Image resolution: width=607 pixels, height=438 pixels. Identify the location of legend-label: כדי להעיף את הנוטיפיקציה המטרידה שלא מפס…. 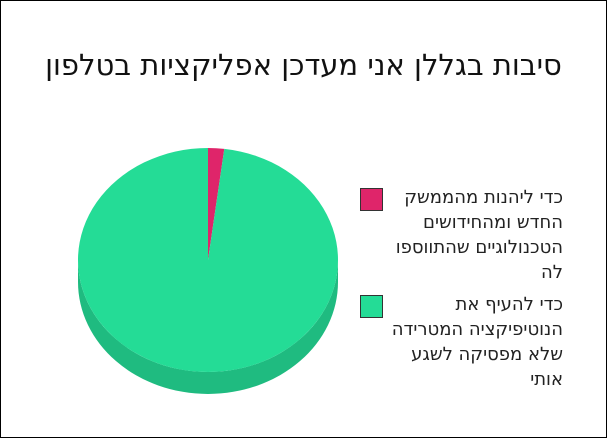
(477, 342).